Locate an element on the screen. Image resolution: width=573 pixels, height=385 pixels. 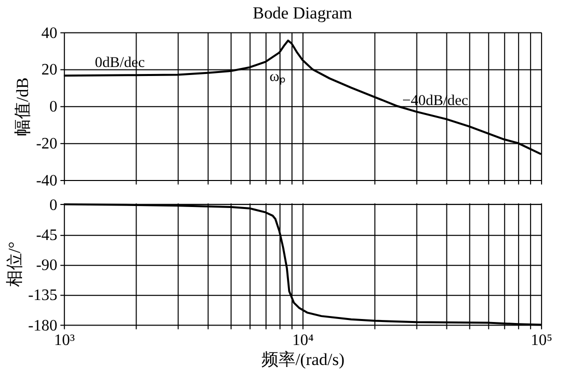
y-tick-label: -135 is located at coordinates (43, 295).